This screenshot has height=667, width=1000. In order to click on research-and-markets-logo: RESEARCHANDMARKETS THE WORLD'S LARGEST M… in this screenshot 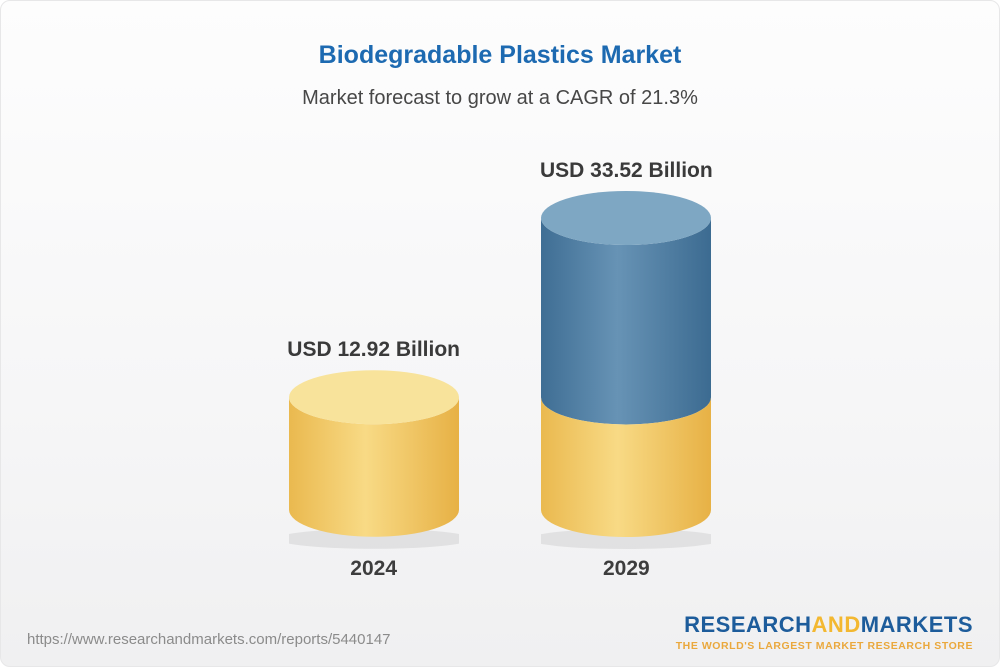, I will do `click(824, 631)`.